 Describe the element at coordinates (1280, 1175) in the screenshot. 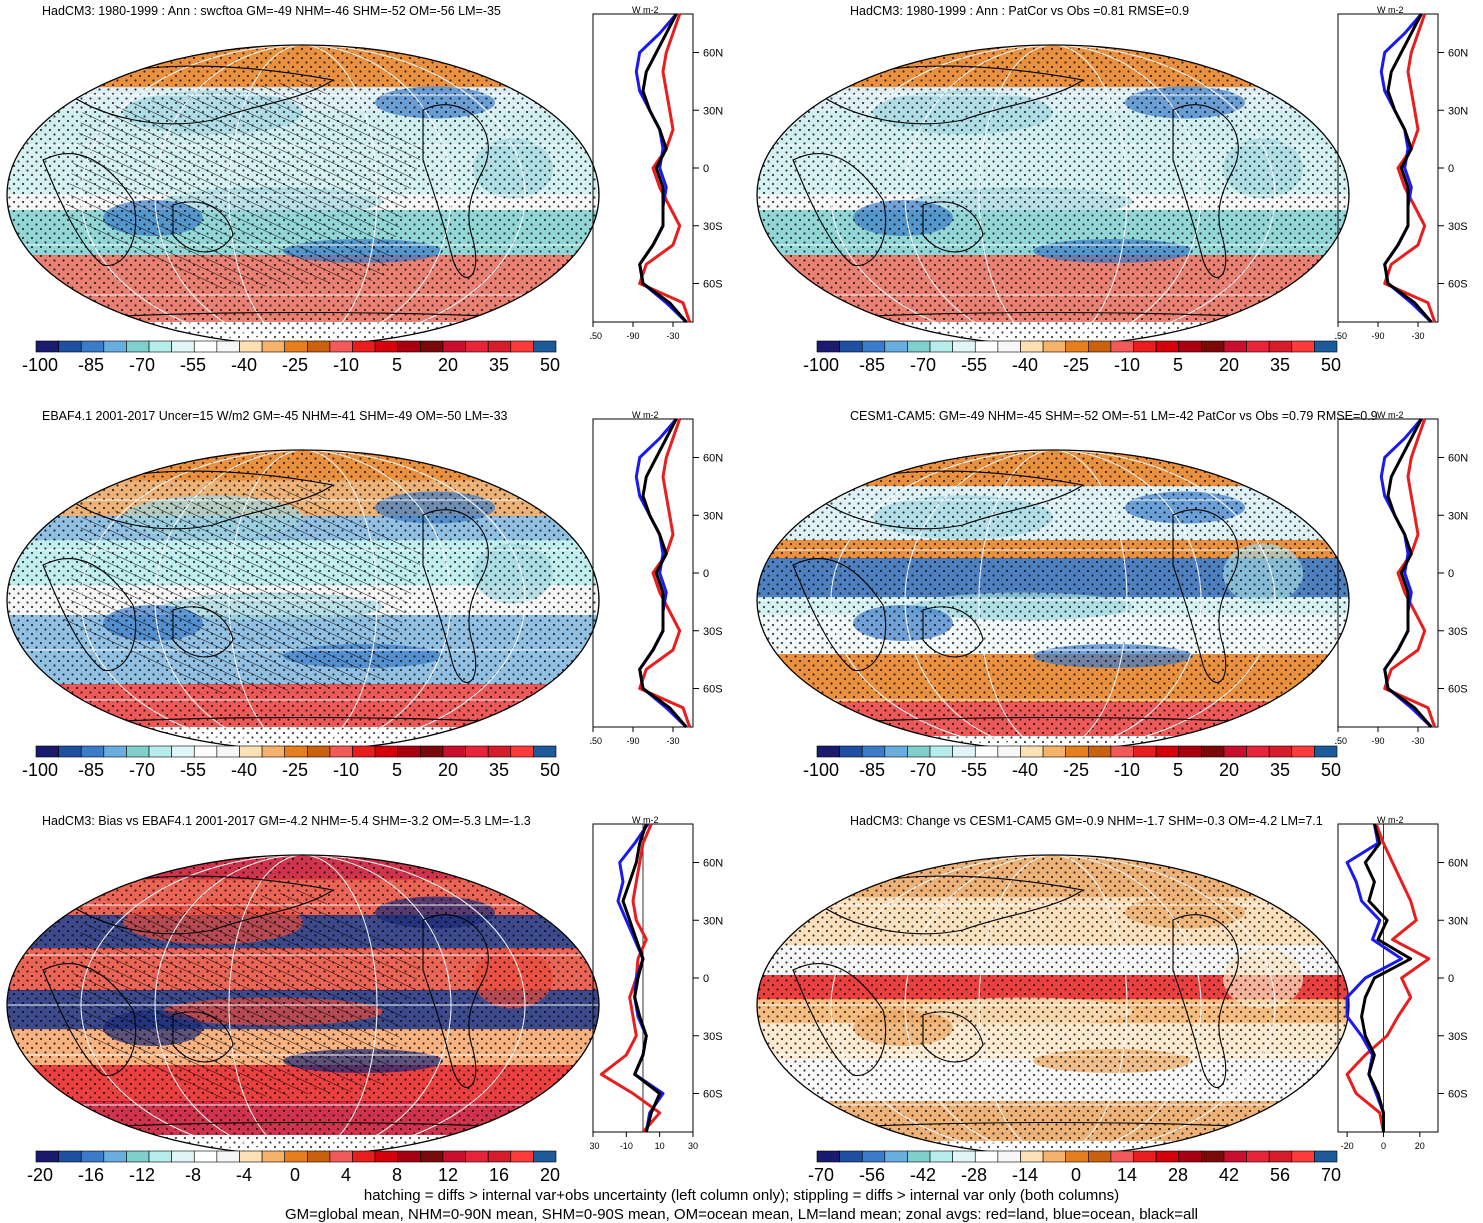

I see `colorbar-label: 56` at that location.